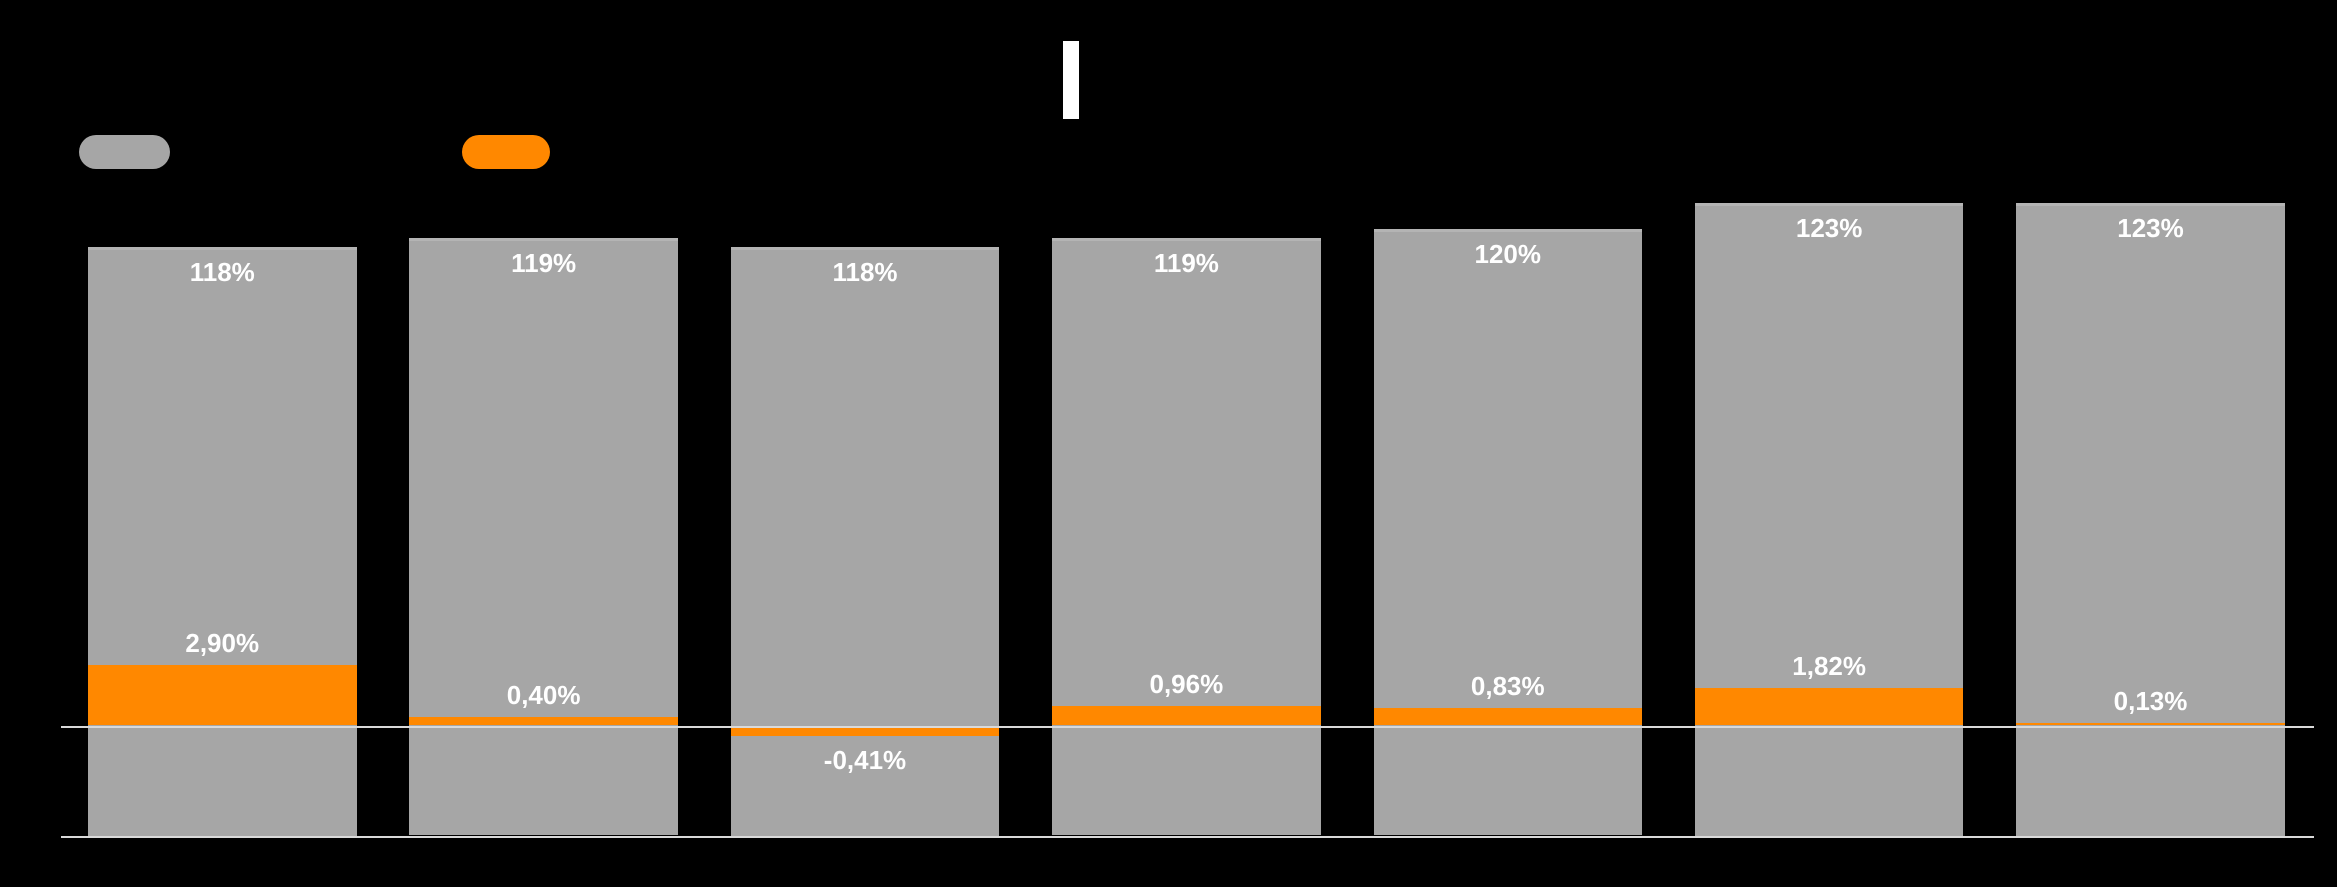 This screenshot has height=887, width=2337. What do you see at coordinates (1071, 80) in the screenshot?
I see `title-text-cursor` at bounding box center [1071, 80].